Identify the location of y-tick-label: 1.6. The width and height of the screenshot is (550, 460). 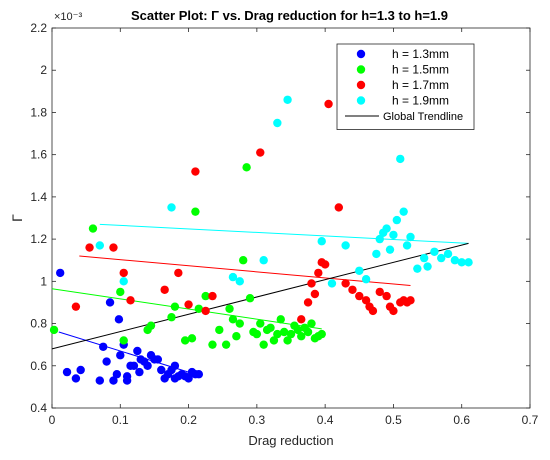
(38, 155).